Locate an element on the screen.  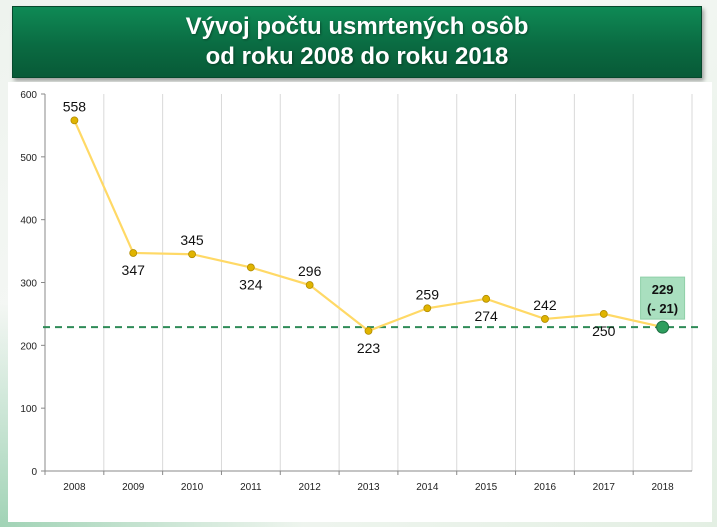
data-label: 274 is located at coordinates (486, 316).